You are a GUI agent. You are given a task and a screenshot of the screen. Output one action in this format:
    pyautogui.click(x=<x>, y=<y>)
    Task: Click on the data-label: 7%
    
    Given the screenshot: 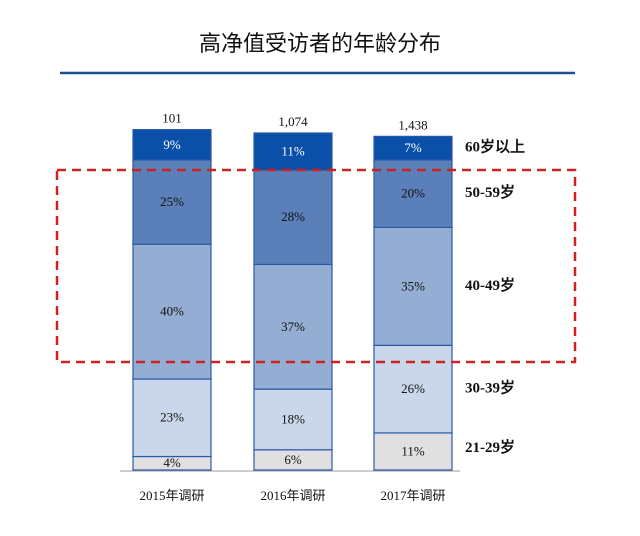 What is the action you would take?
    pyautogui.click(x=413, y=147)
    